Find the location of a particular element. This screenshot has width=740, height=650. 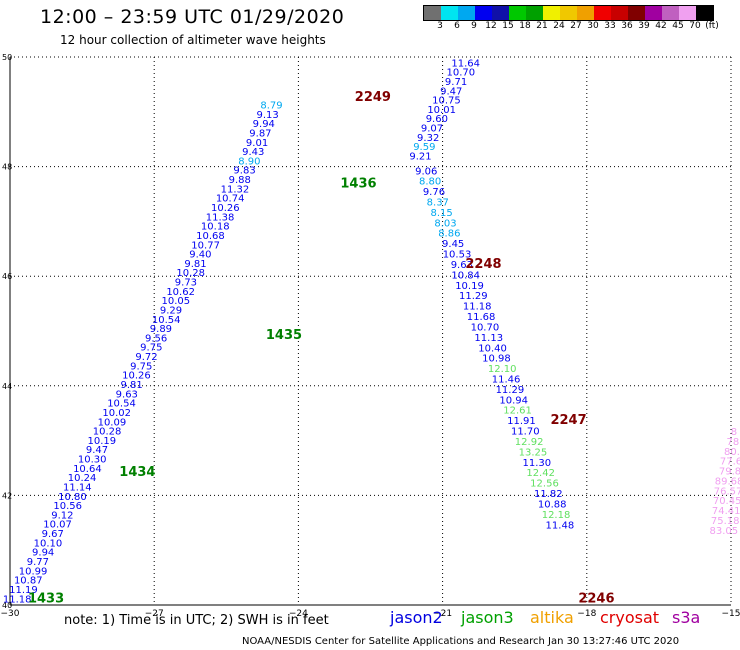

pass-time-label: 2249 is located at coordinates (373, 97).